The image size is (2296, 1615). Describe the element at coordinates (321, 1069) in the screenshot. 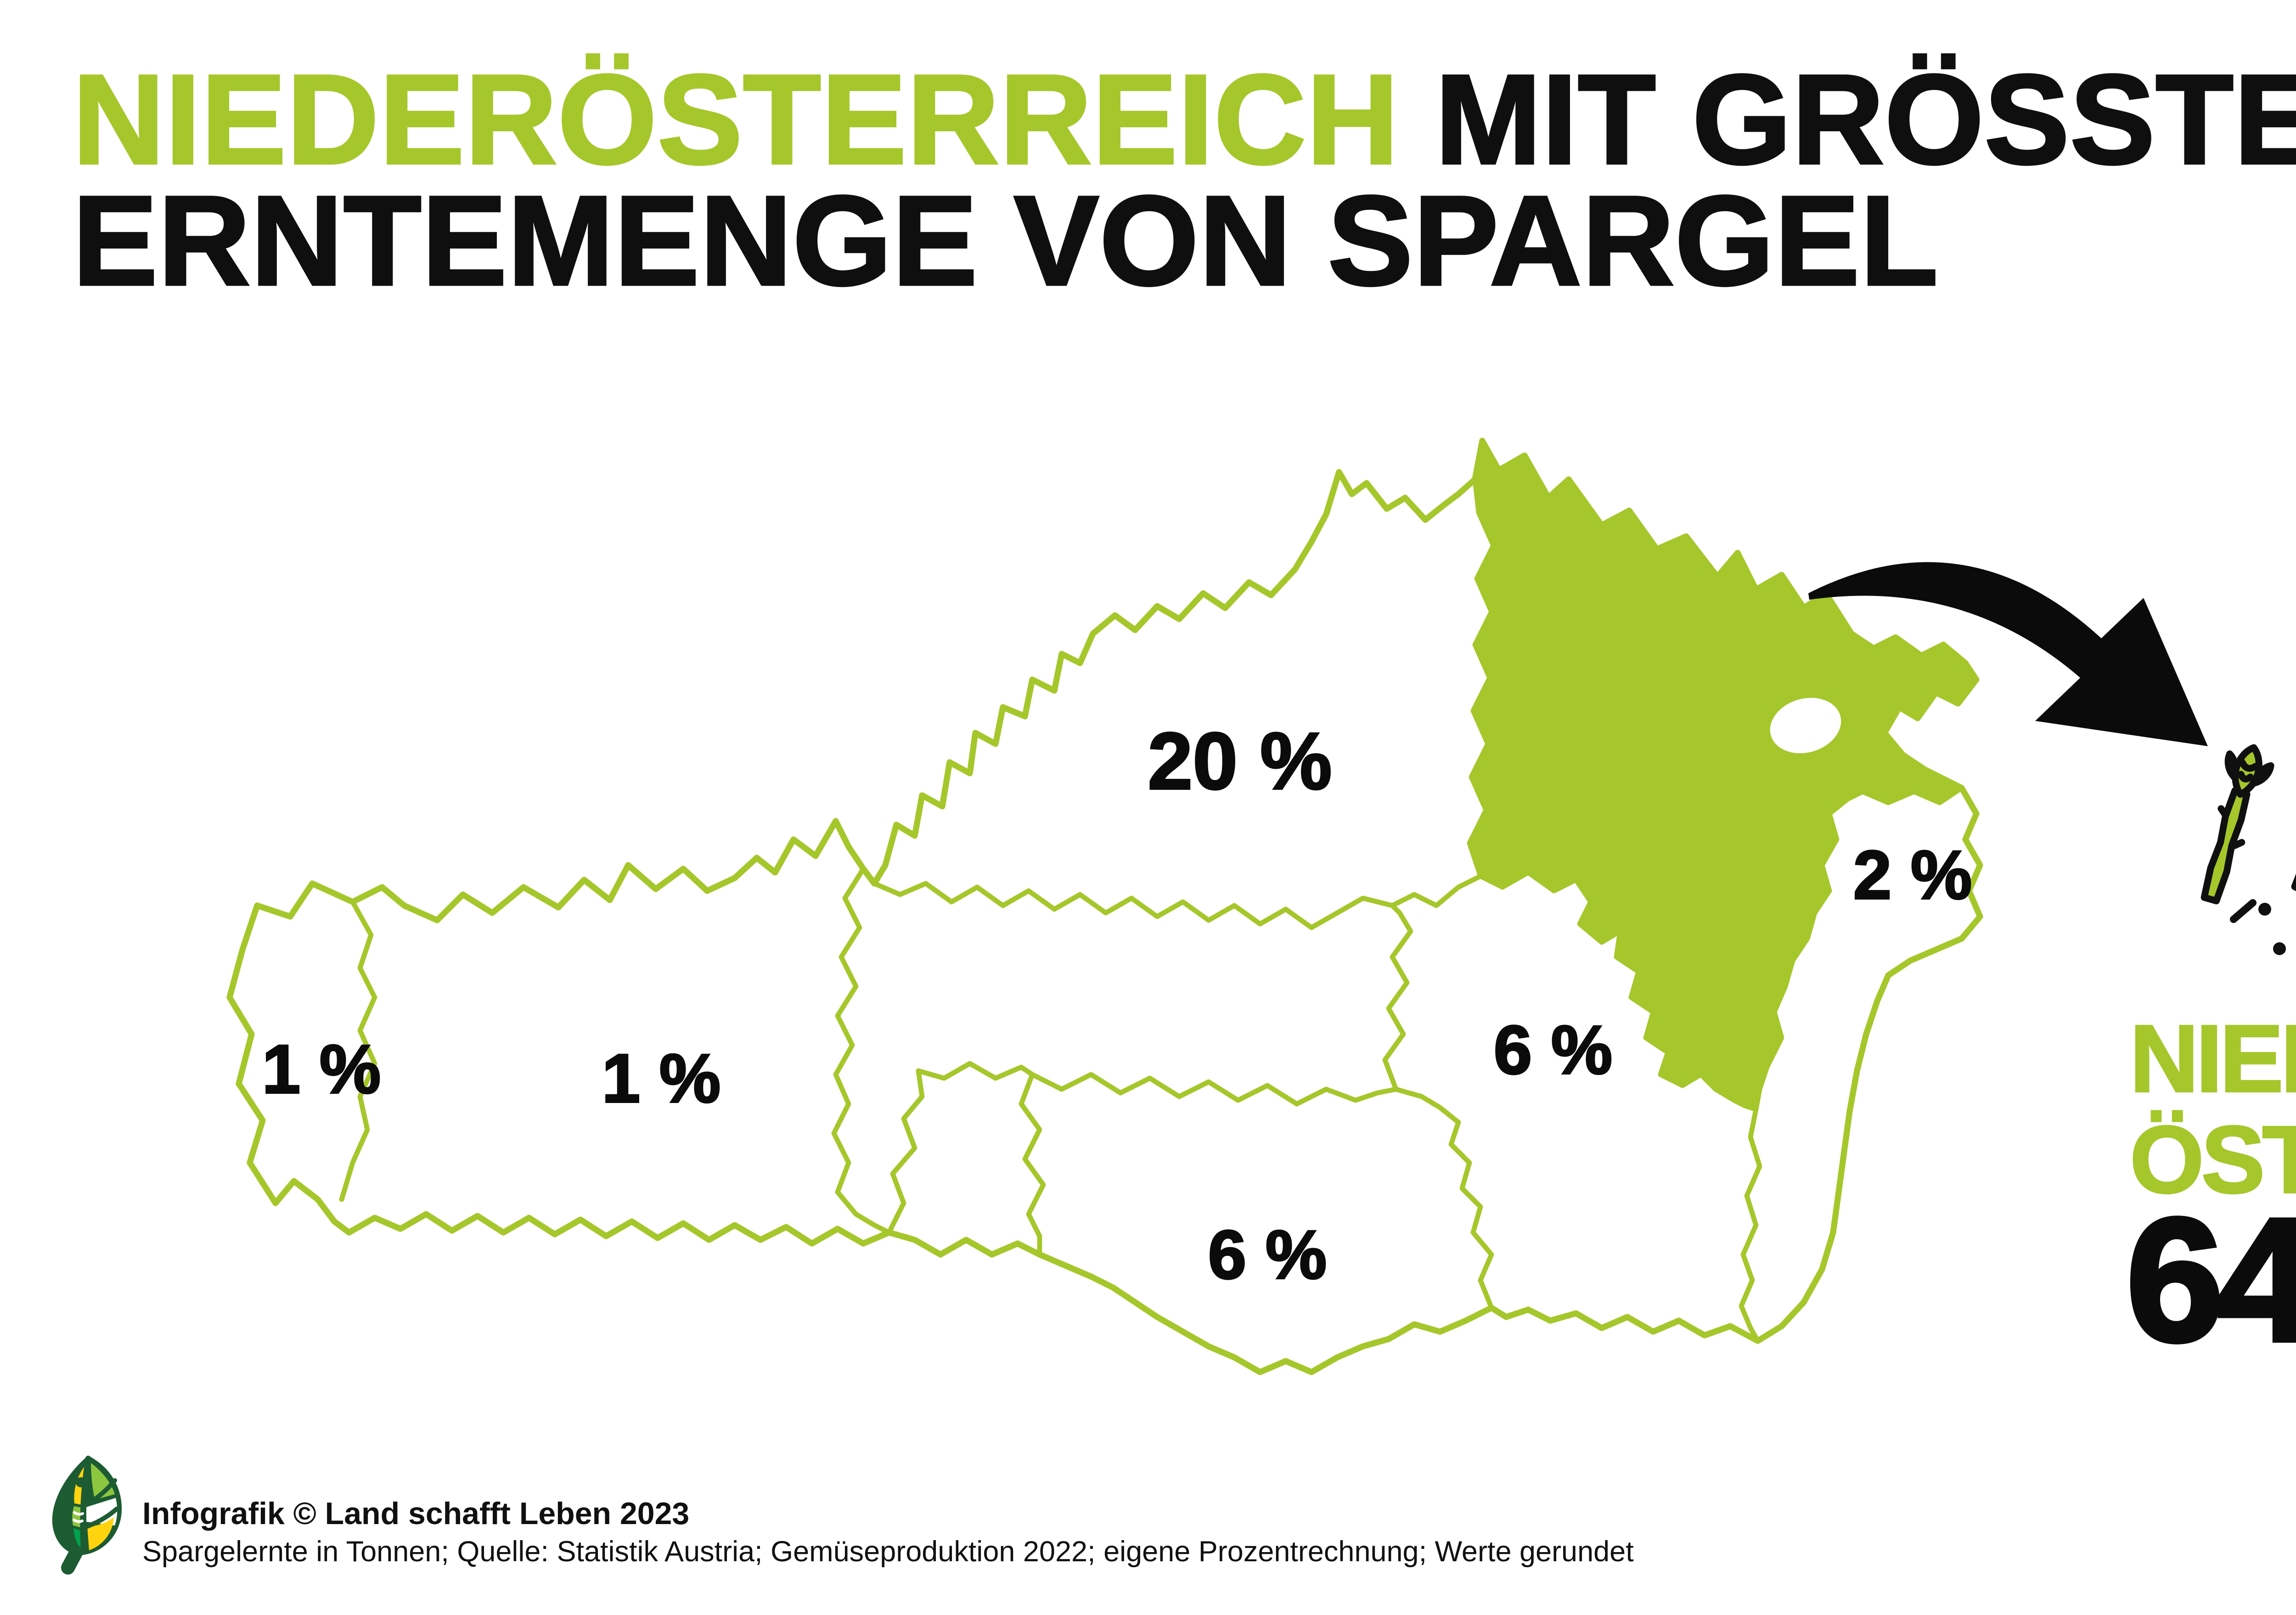

I see `map-label-vorarlberg: 1 %` at that location.